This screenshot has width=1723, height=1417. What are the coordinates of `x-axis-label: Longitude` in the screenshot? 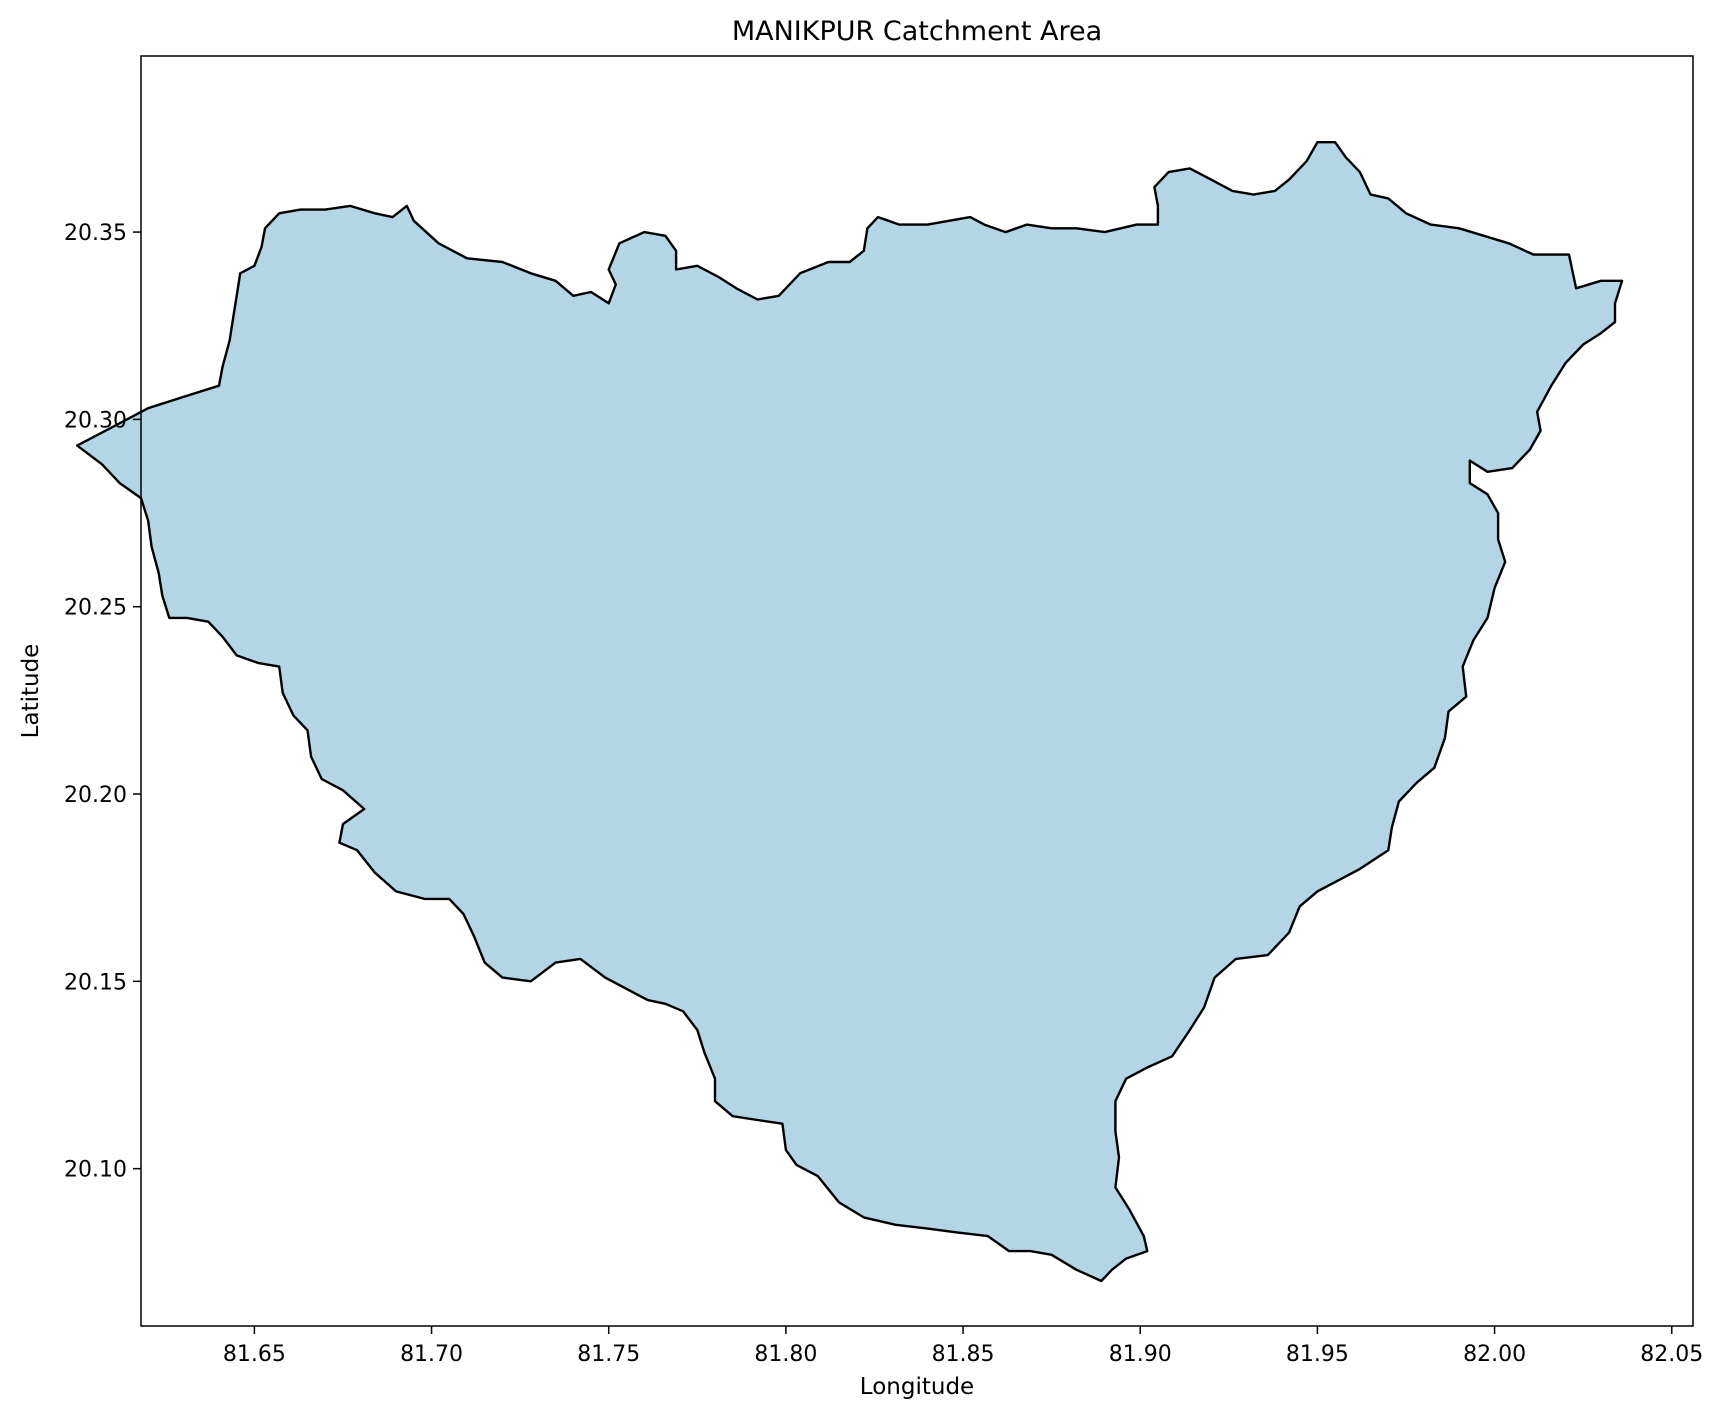 It's located at (917, 1387).